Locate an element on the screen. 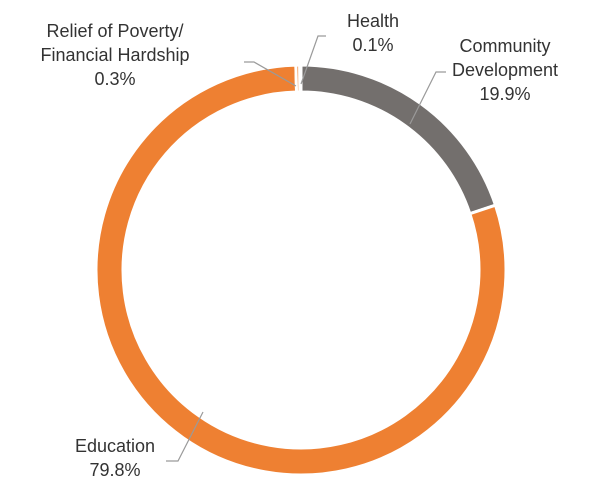 This screenshot has width=591, height=483. leader-line-education is located at coordinates (185, 436).